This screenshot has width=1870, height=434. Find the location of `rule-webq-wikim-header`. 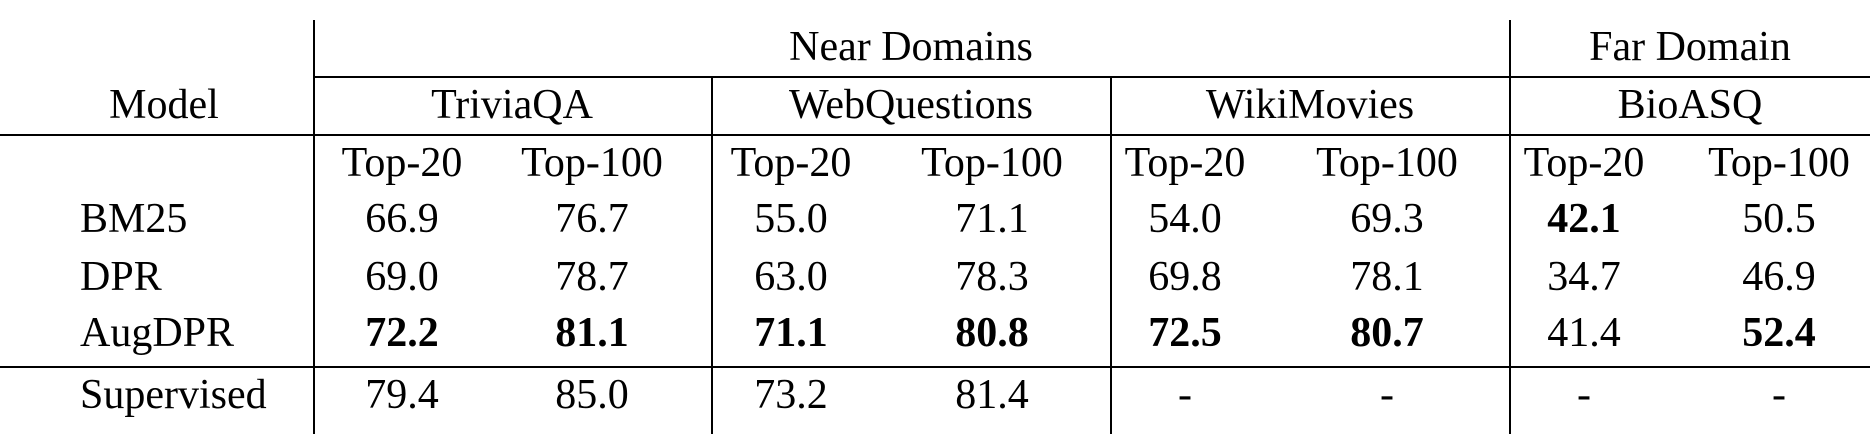

rule-webq-wikim-header is located at coordinates (1111, 106).